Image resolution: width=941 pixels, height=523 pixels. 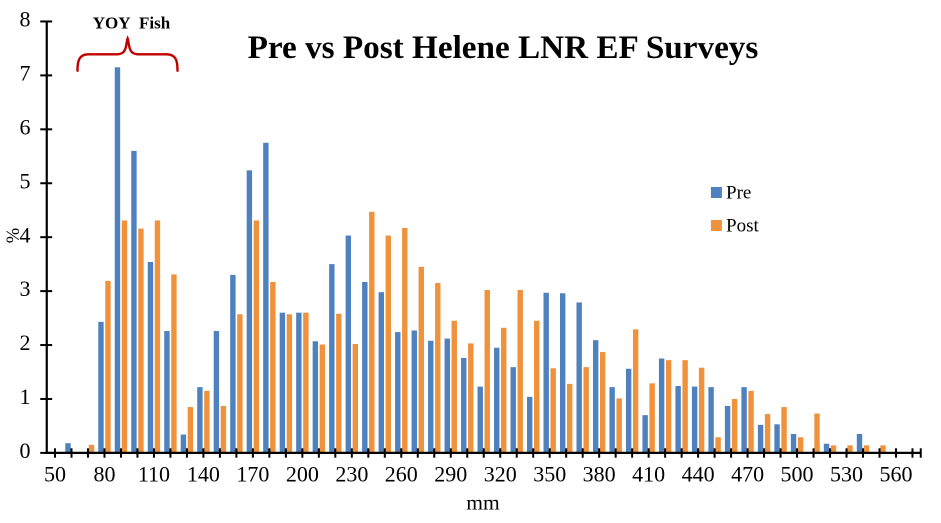 What do you see at coordinates (25, 180) in the screenshot?
I see `svg-text: 5` at bounding box center [25, 180].